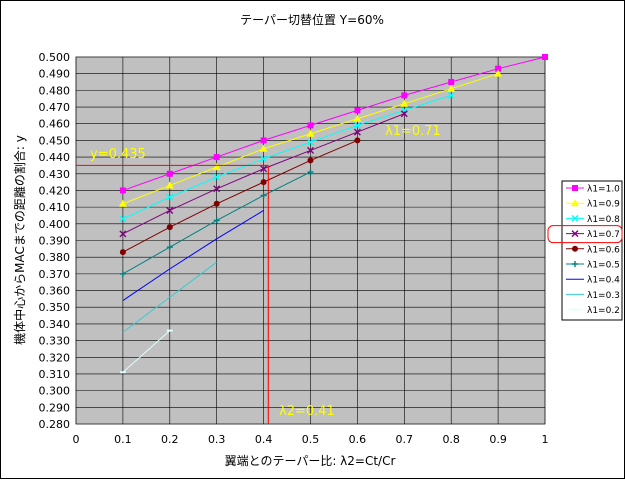 The width and height of the screenshot is (625, 484). I want to click on x-tick-label: 1, so click(545, 439).